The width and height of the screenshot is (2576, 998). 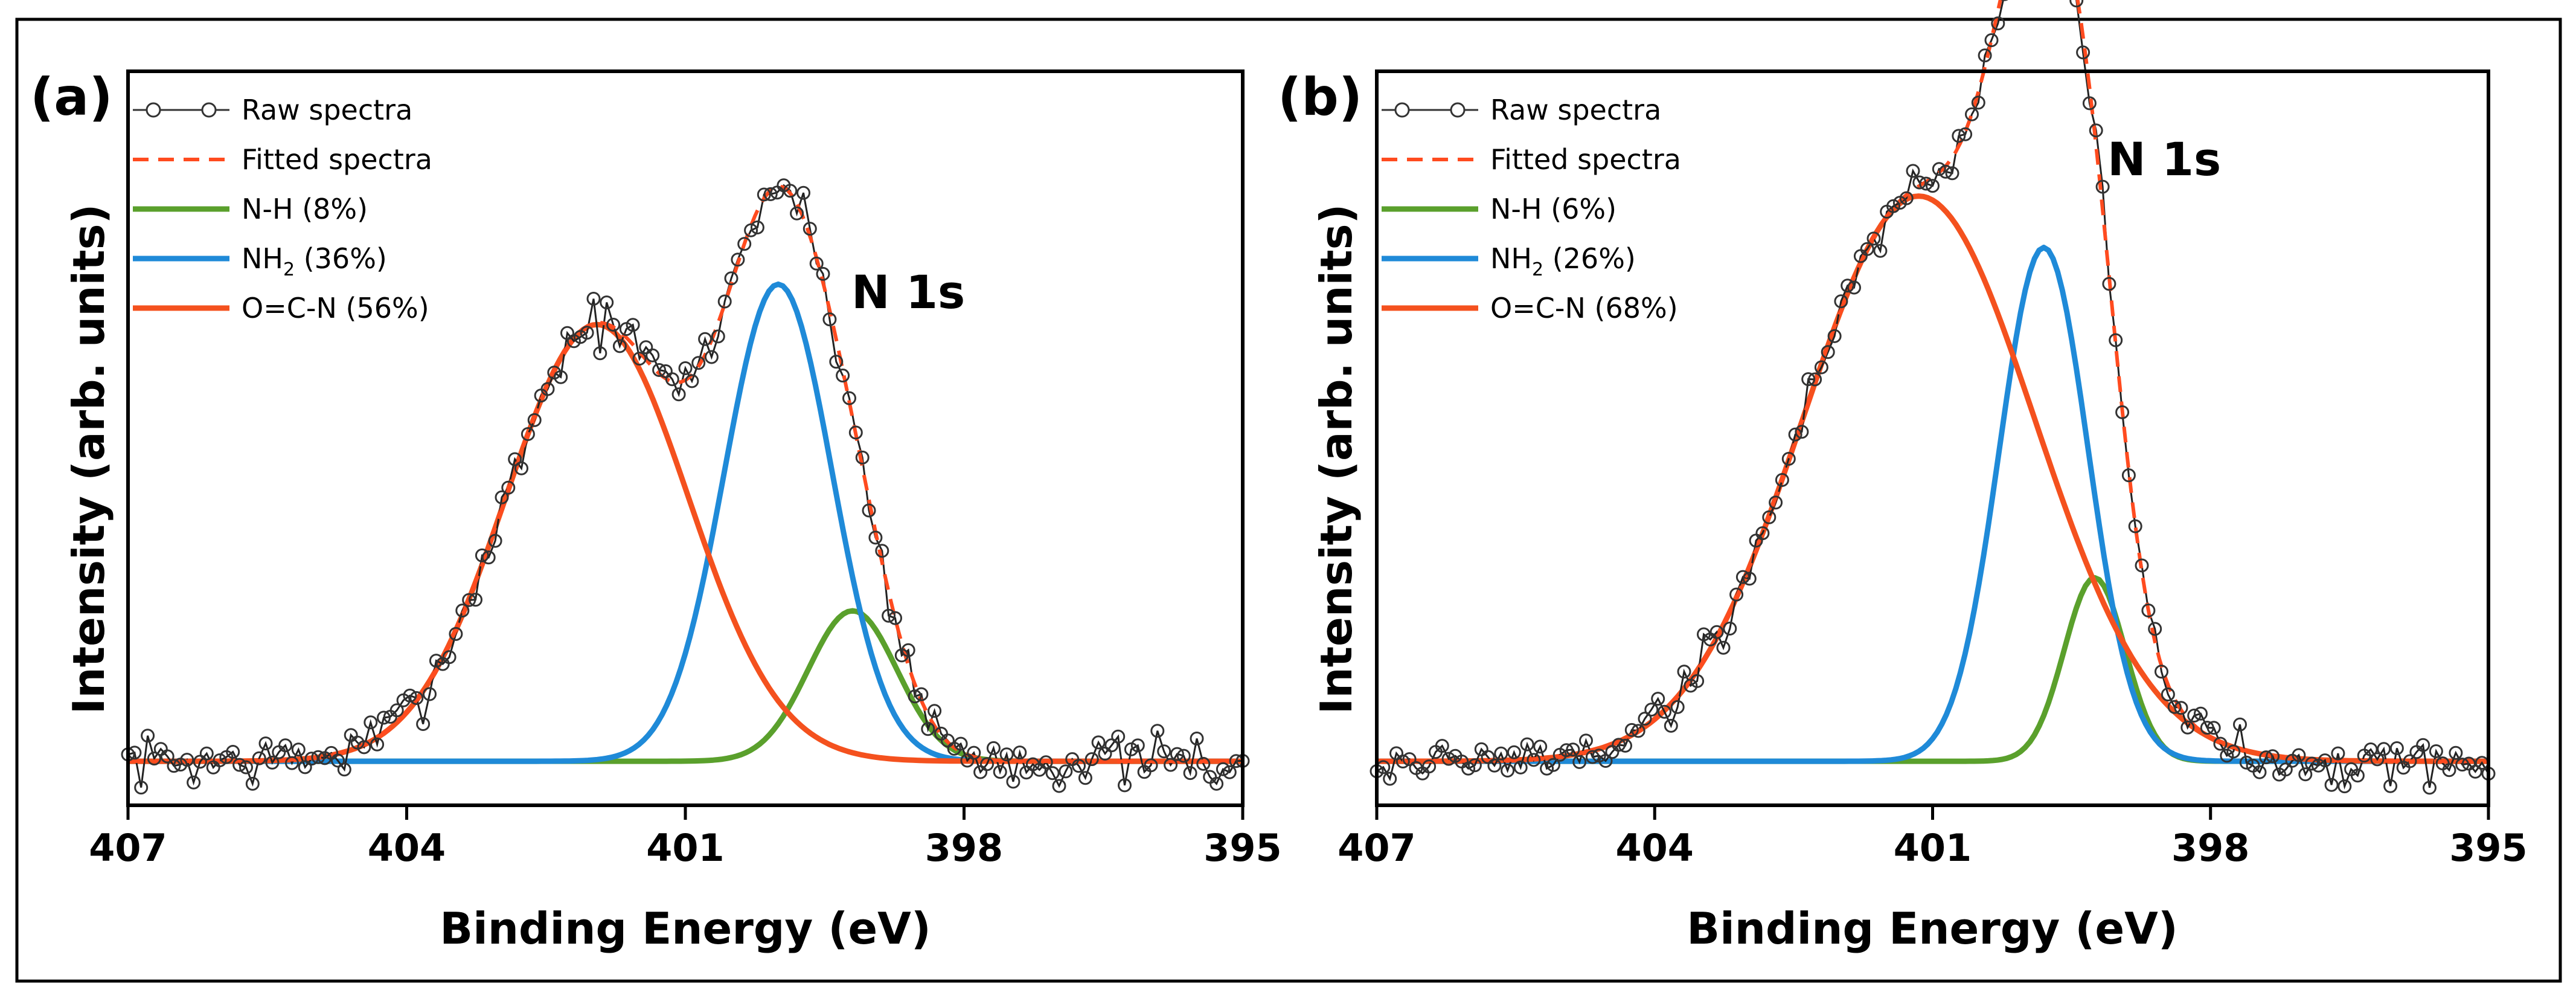 I want to click on y-axis-title: Intensity (arb. units), so click(x=1336, y=459).